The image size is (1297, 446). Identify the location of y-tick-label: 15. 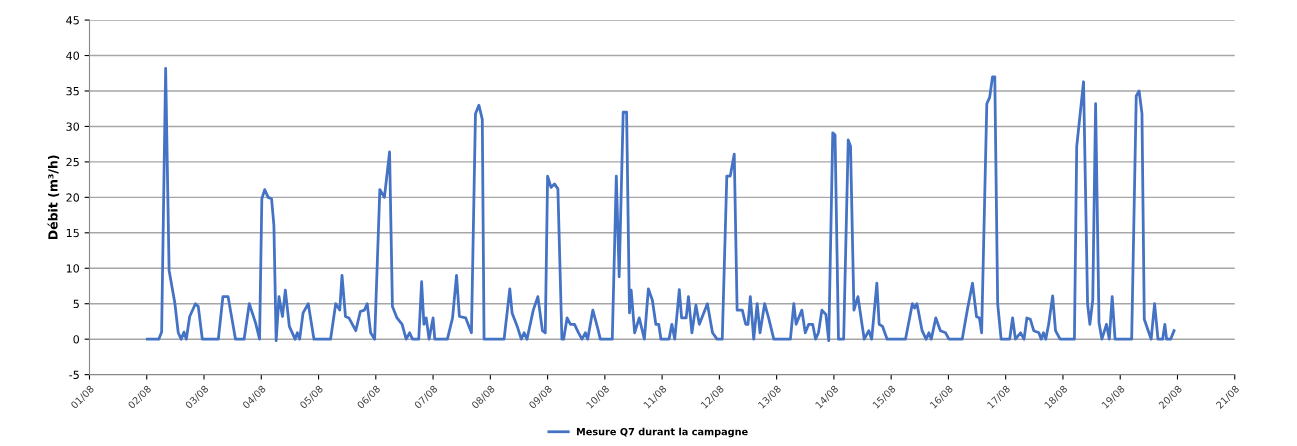
(72, 233).